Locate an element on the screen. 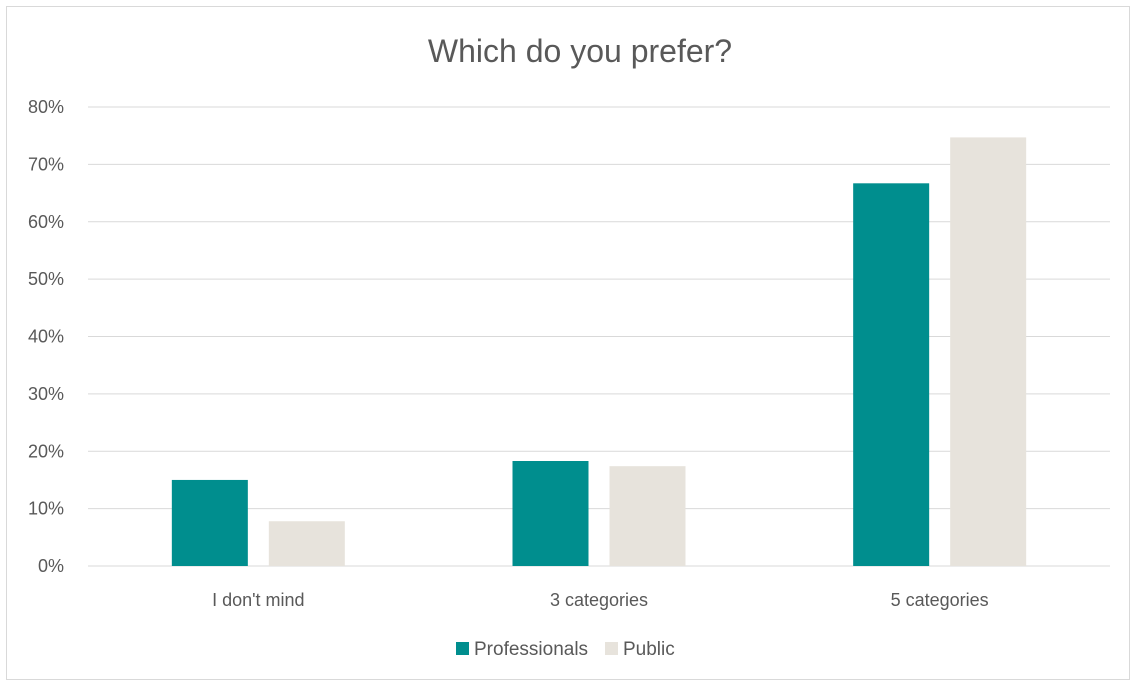 This screenshot has width=1132, height=682. x-tick-label: I don't mind is located at coordinates (258, 600).